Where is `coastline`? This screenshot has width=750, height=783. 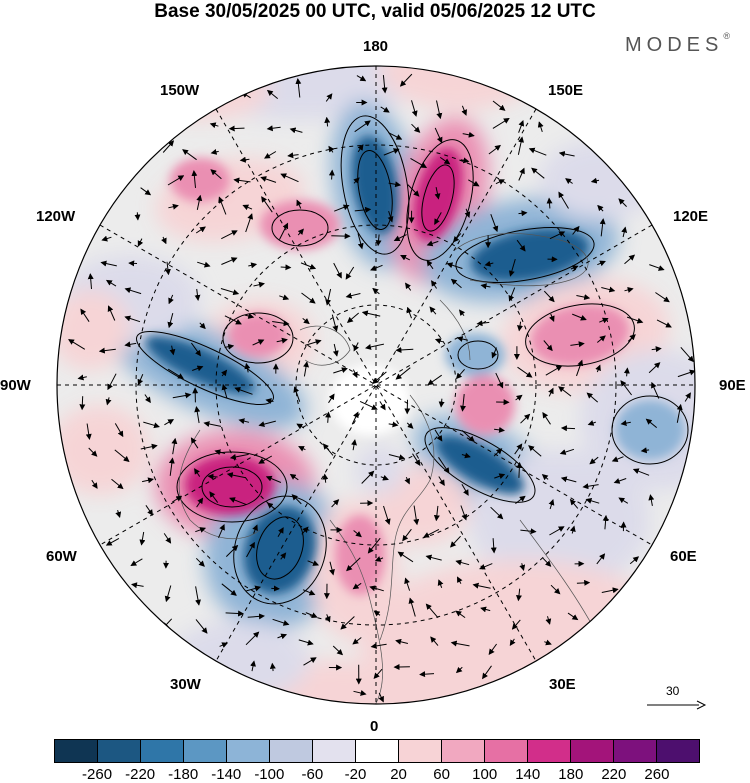 coastline is located at coordinates (521, 260).